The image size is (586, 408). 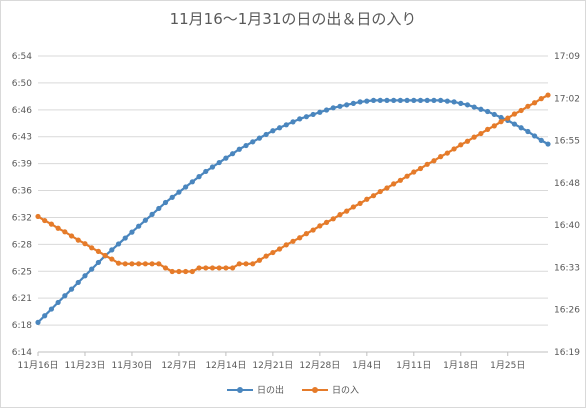 I want to click on legend-item-sunset: 日の入, so click(x=330, y=389).